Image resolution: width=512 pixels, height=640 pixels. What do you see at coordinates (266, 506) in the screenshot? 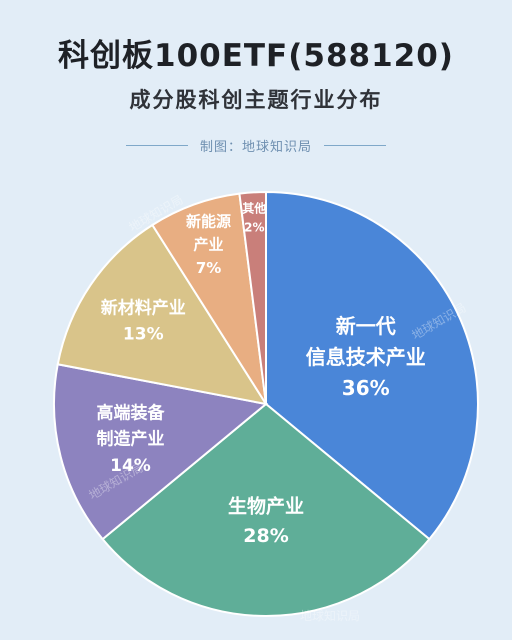
I see `slice-name: 生物产业` at bounding box center [266, 506].